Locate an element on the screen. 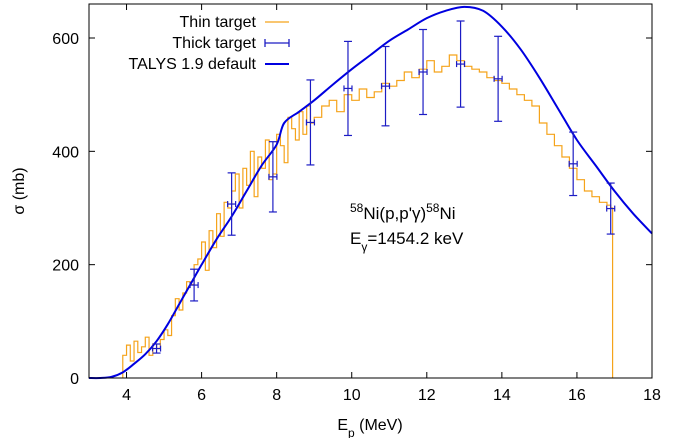 The width and height of the screenshot is (678, 438). y-axis-title: σ (mb) is located at coordinates (19, 190).